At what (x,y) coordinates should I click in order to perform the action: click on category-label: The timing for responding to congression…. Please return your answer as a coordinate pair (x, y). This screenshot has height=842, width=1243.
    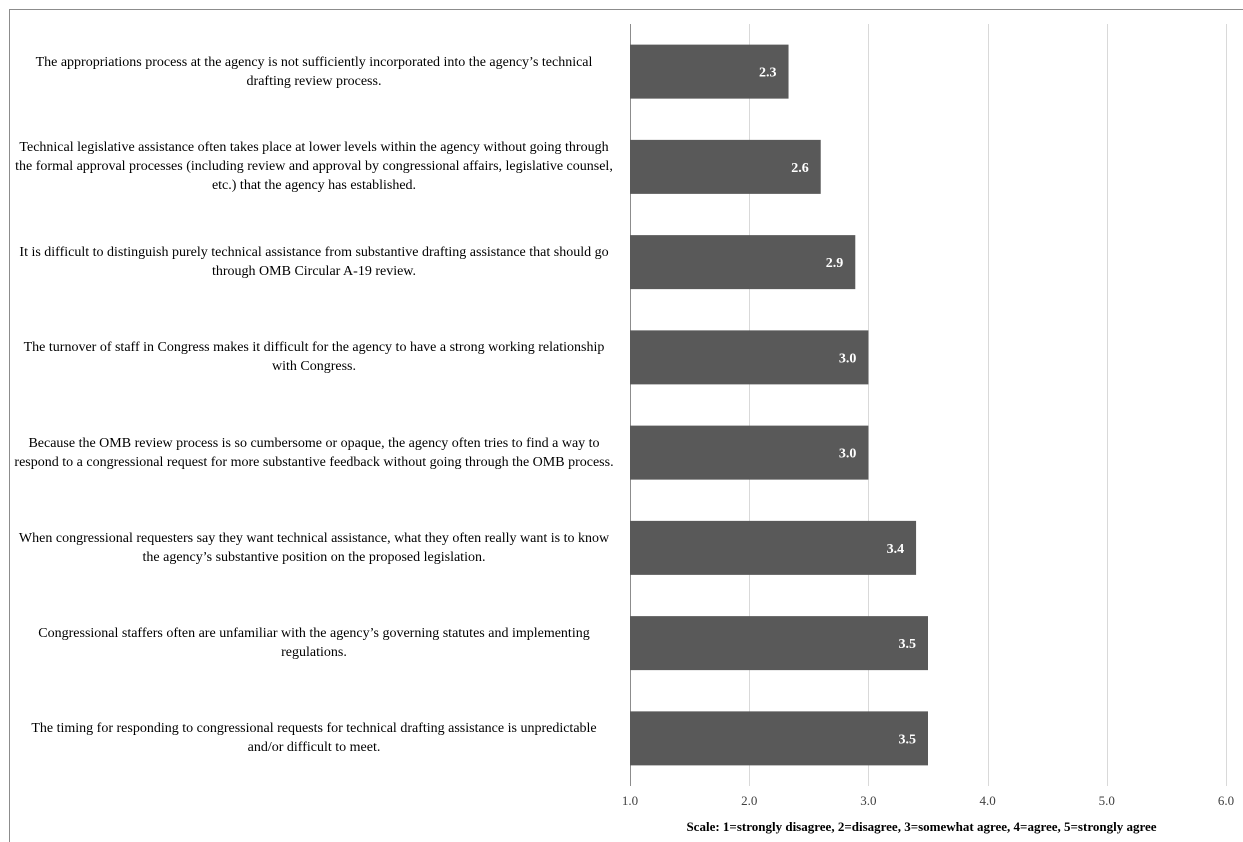
    Looking at the image, I should click on (314, 738).